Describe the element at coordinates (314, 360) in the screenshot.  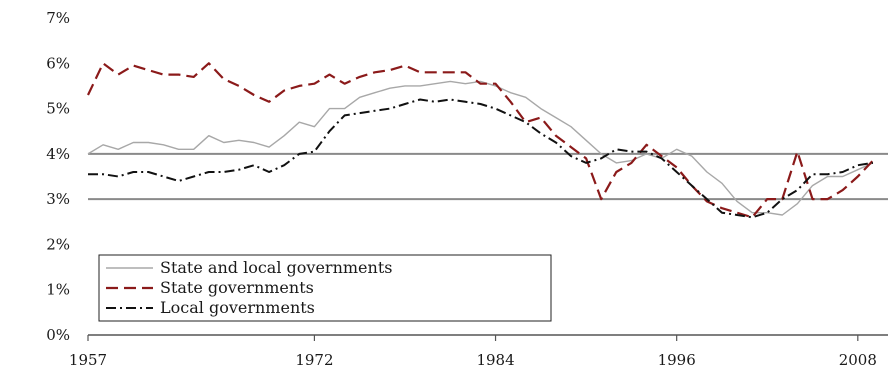
I see `x-tick-label: 1972` at that location.